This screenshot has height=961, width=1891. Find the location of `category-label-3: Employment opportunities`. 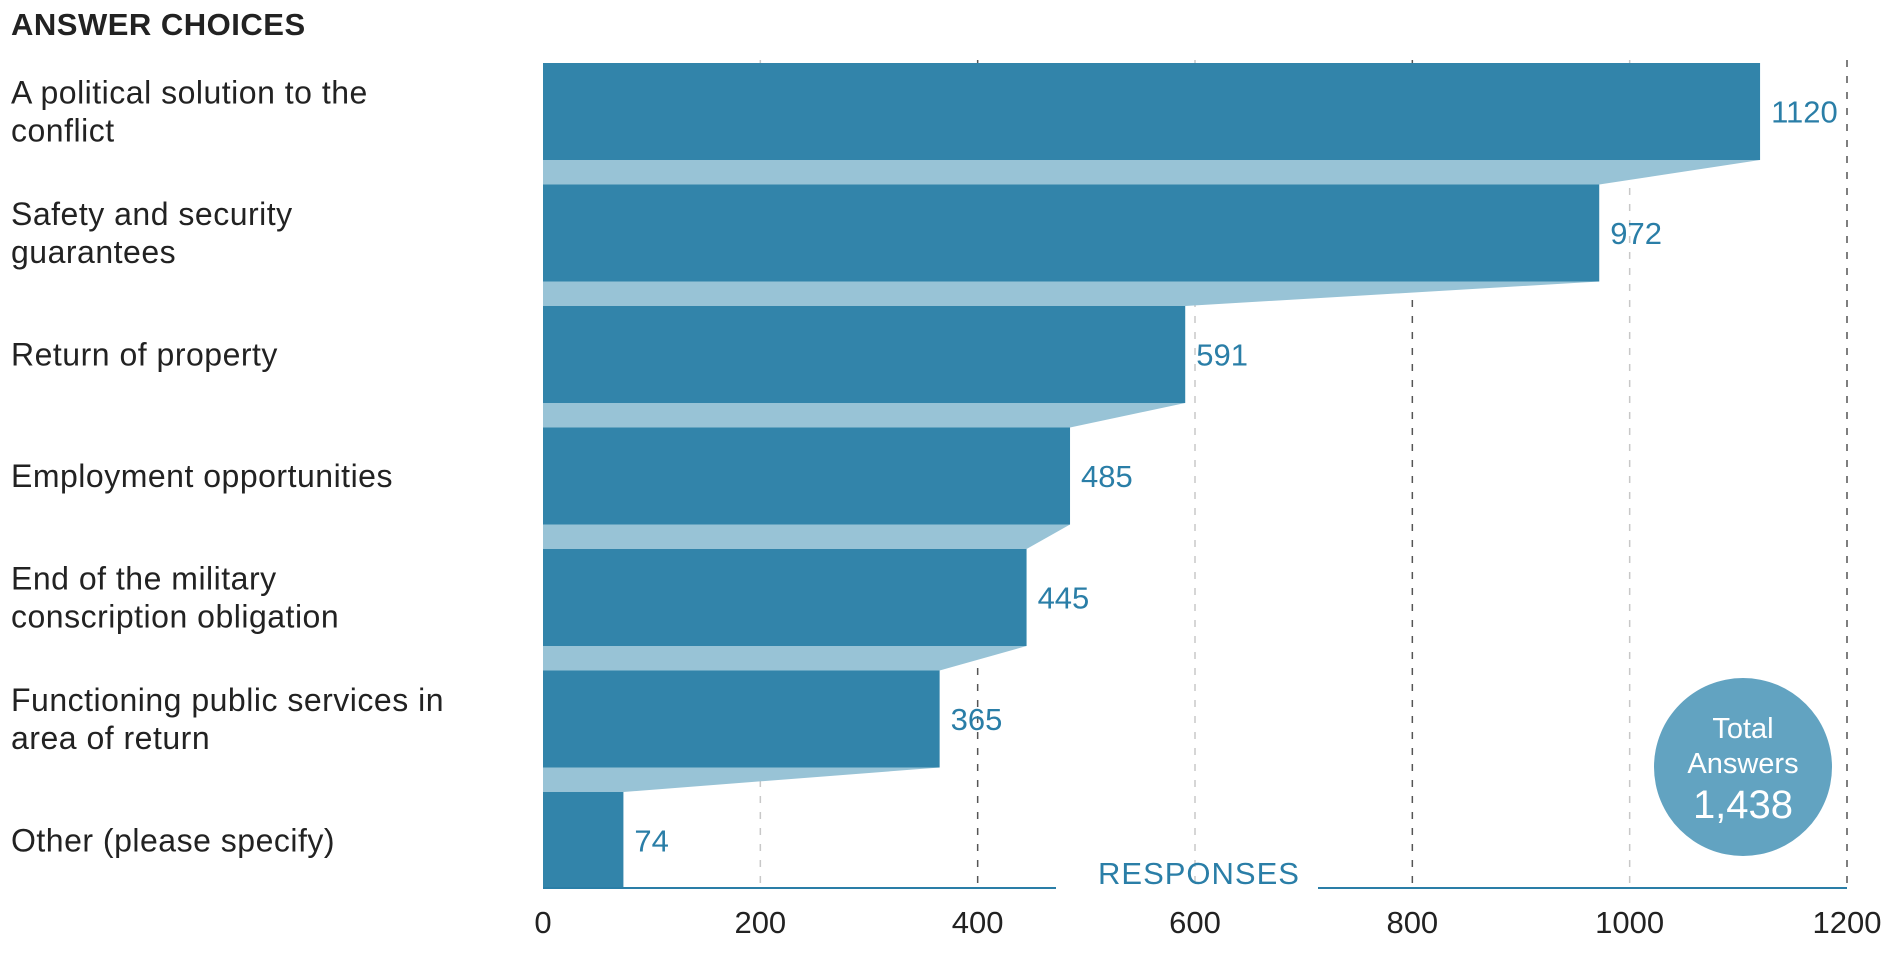

category-label-3: Employment opportunities is located at coordinates (202, 476).